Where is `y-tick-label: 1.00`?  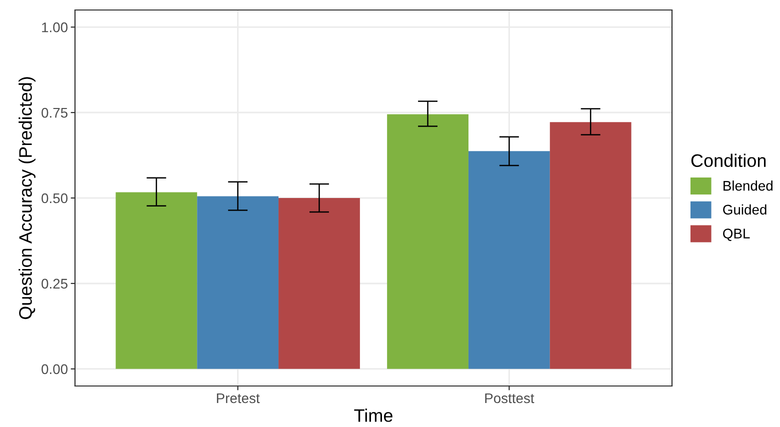 y-tick-label: 1.00 is located at coordinates (55, 27).